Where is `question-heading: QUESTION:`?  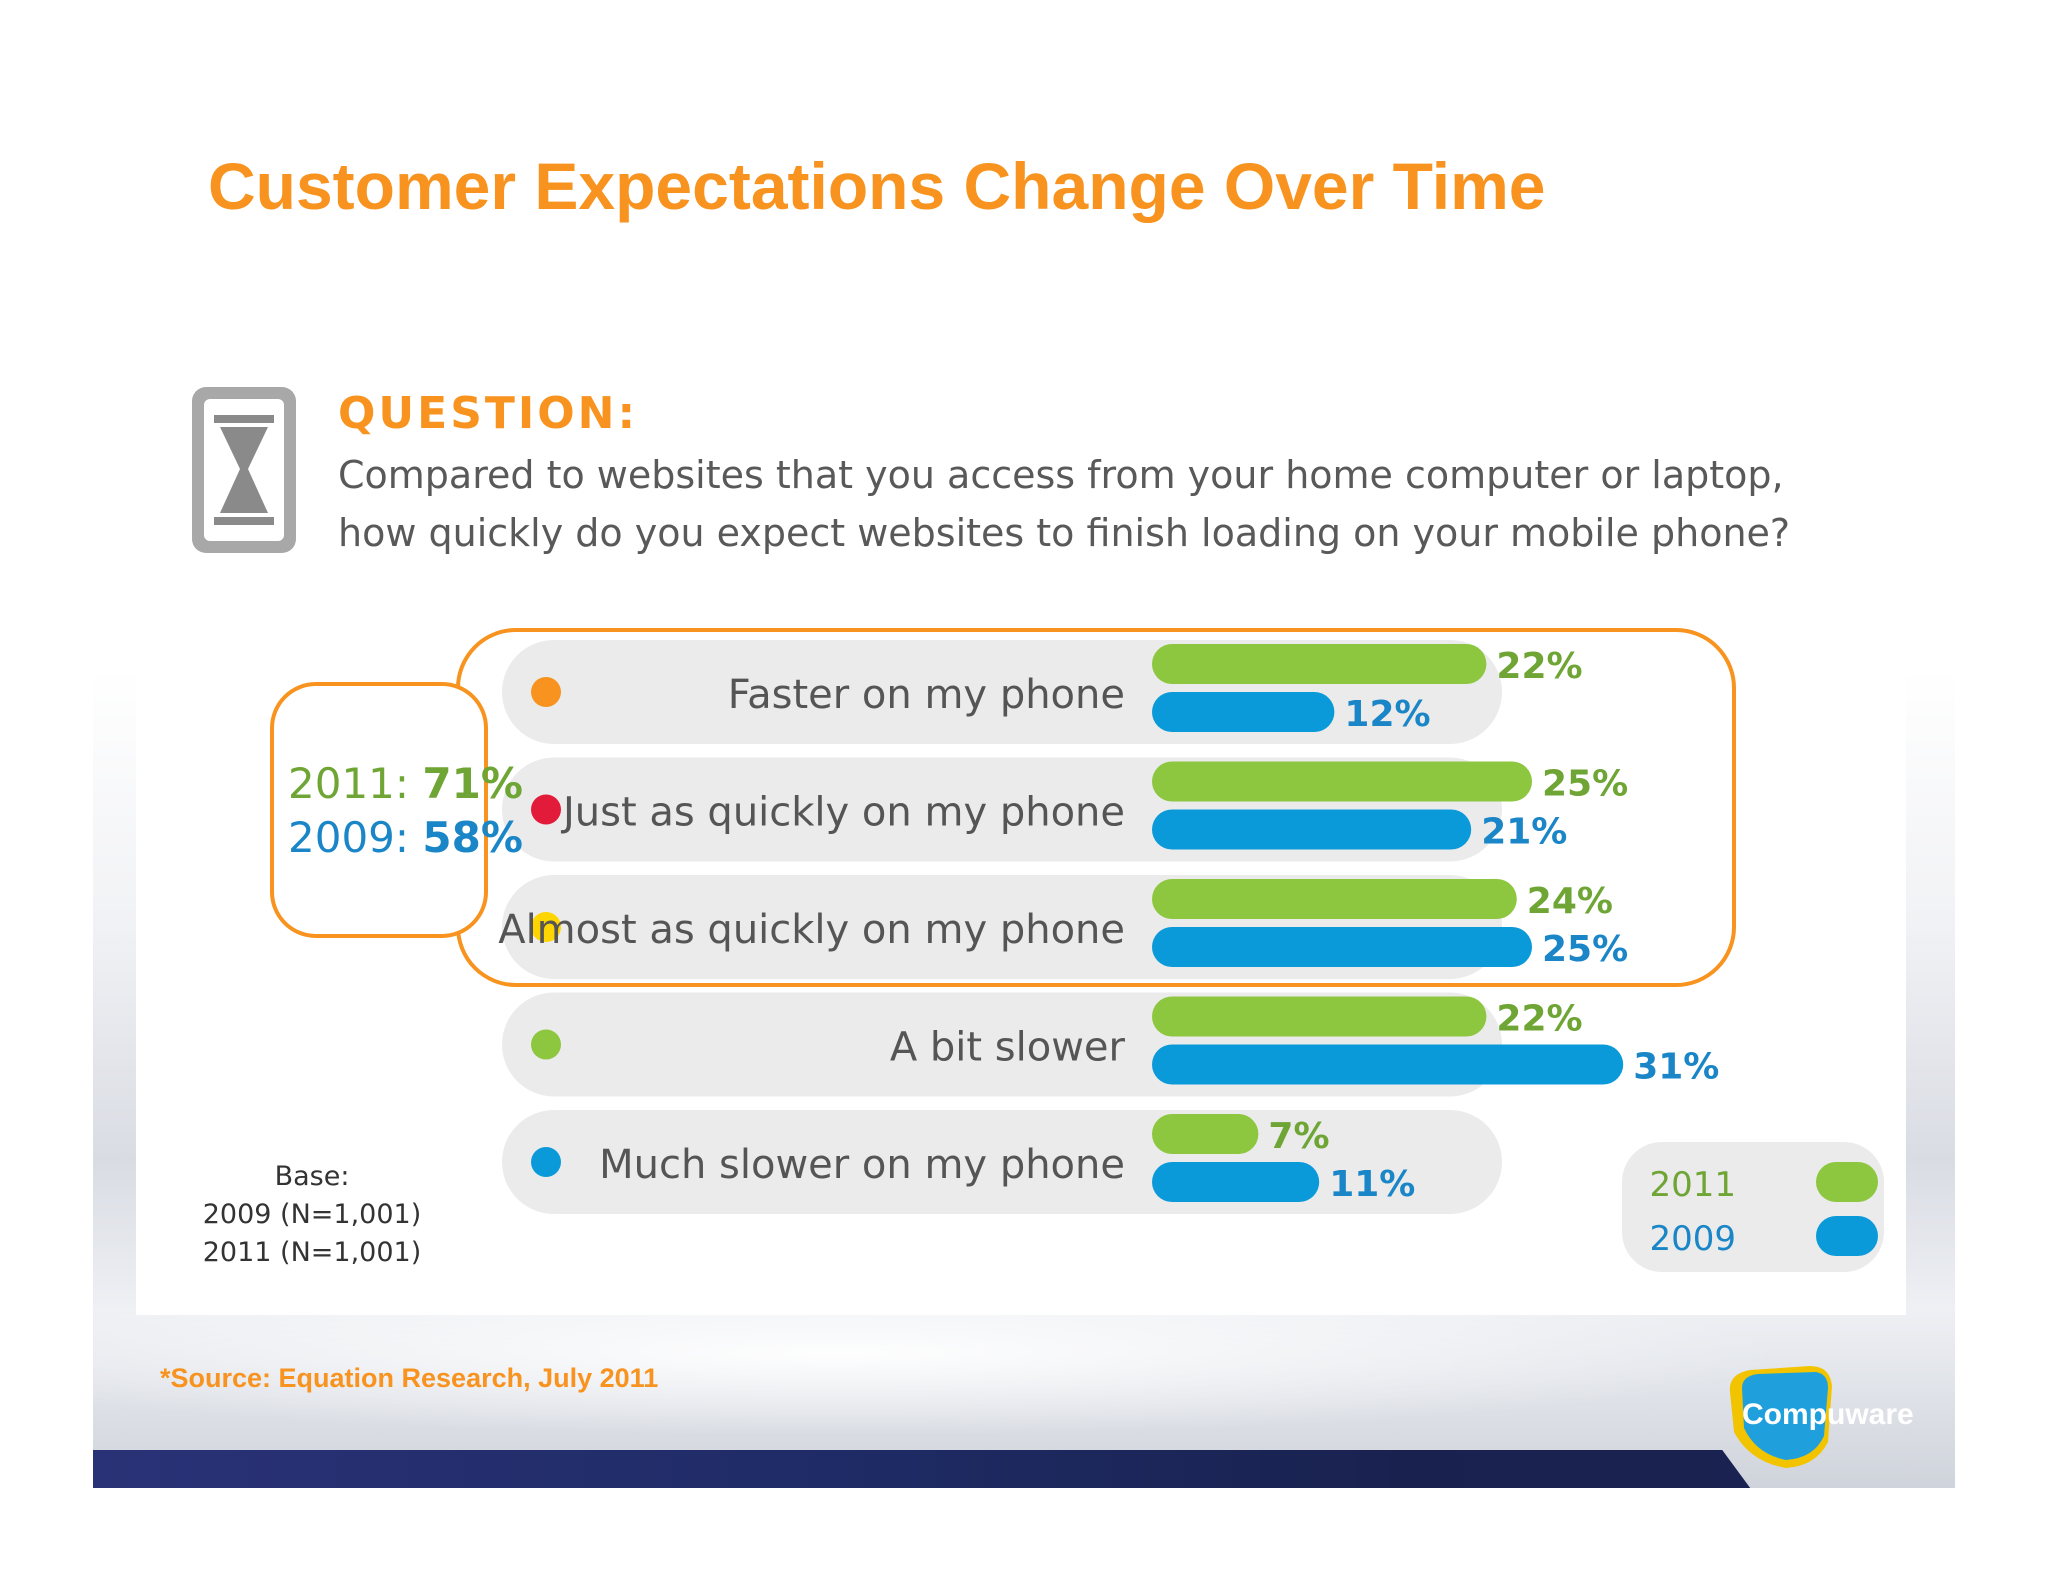
question-heading: QUESTION: is located at coordinates (488, 413).